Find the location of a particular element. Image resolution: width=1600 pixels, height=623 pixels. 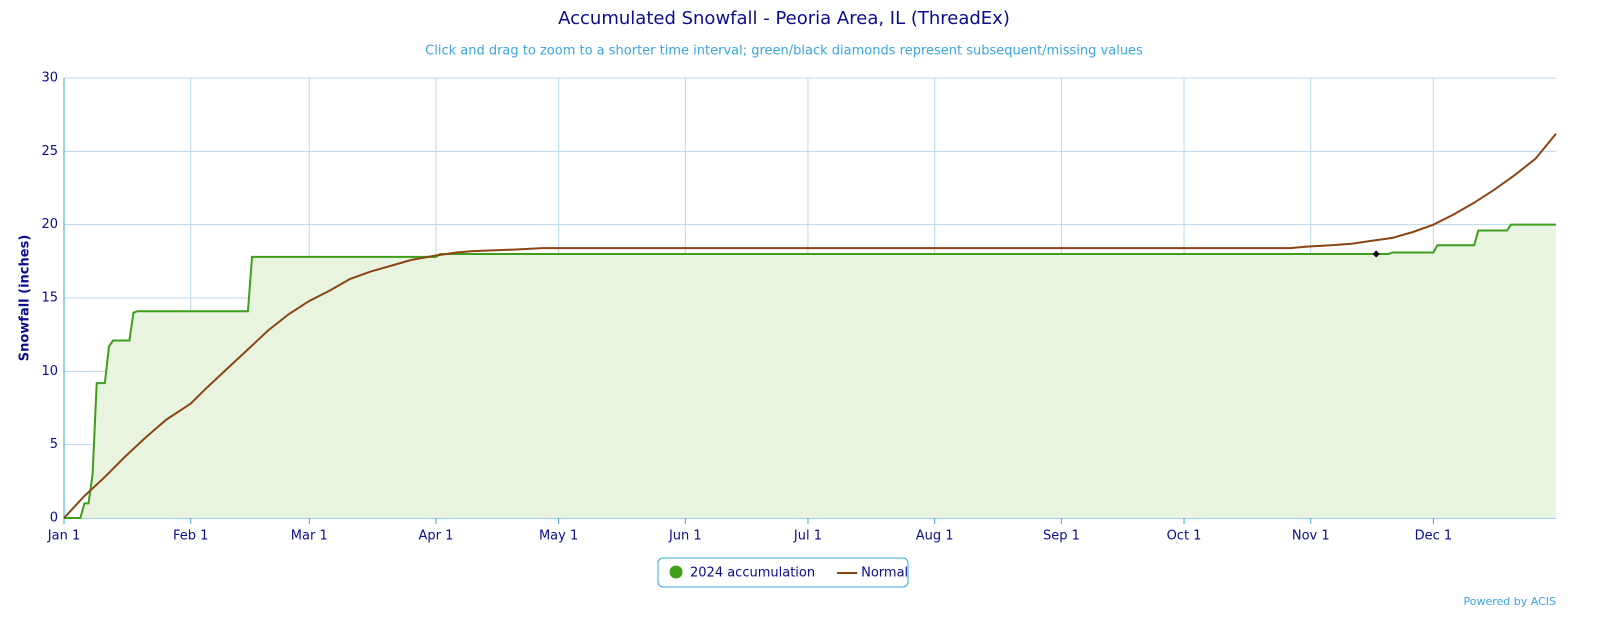

x-tick-label: Mar 1 is located at coordinates (309, 536).